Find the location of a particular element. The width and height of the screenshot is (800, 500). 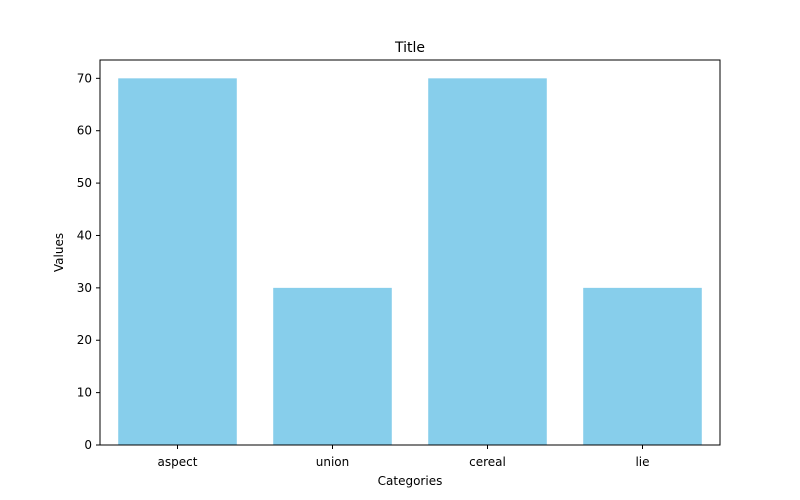

y-tick-label: 0 is located at coordinates (88, 445).